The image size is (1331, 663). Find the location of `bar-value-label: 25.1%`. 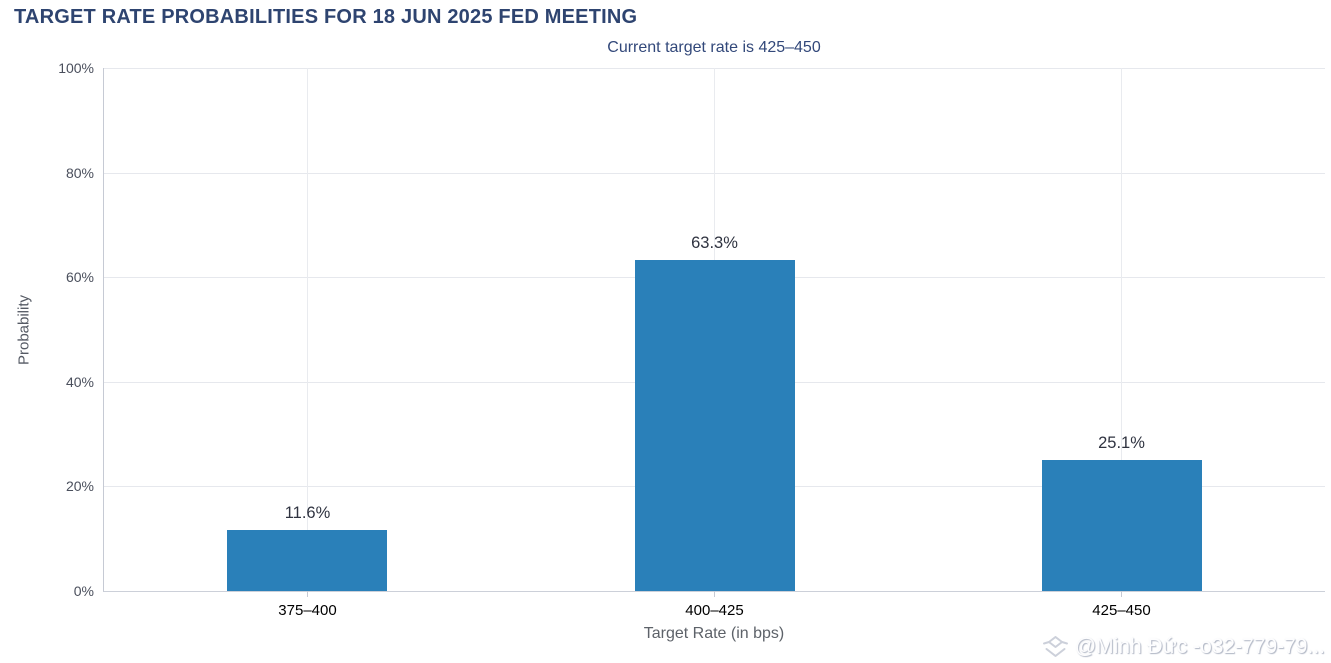

bar-value-label: 25.1% is located at coordinates (1121, 442).